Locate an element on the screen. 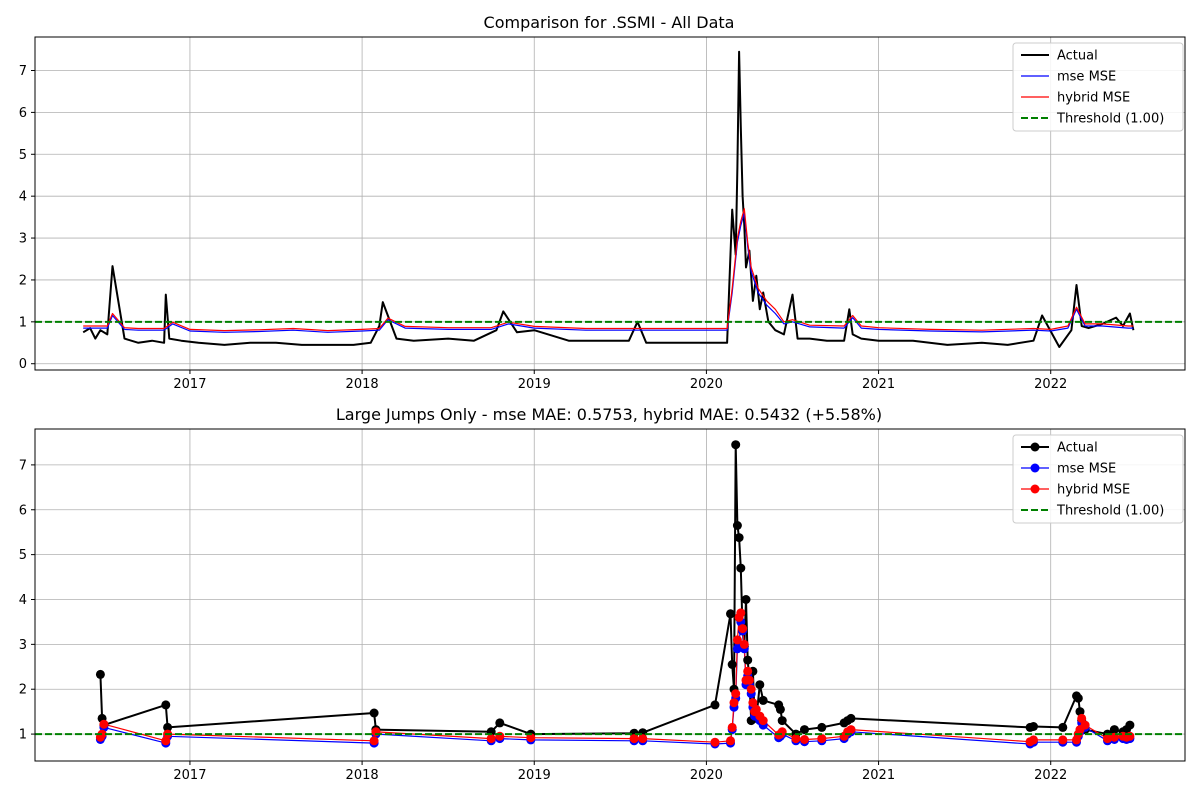 The height and width of the screenshot is (800, 1200). y-tick-label: 4 is located at coordinates (23, 600).